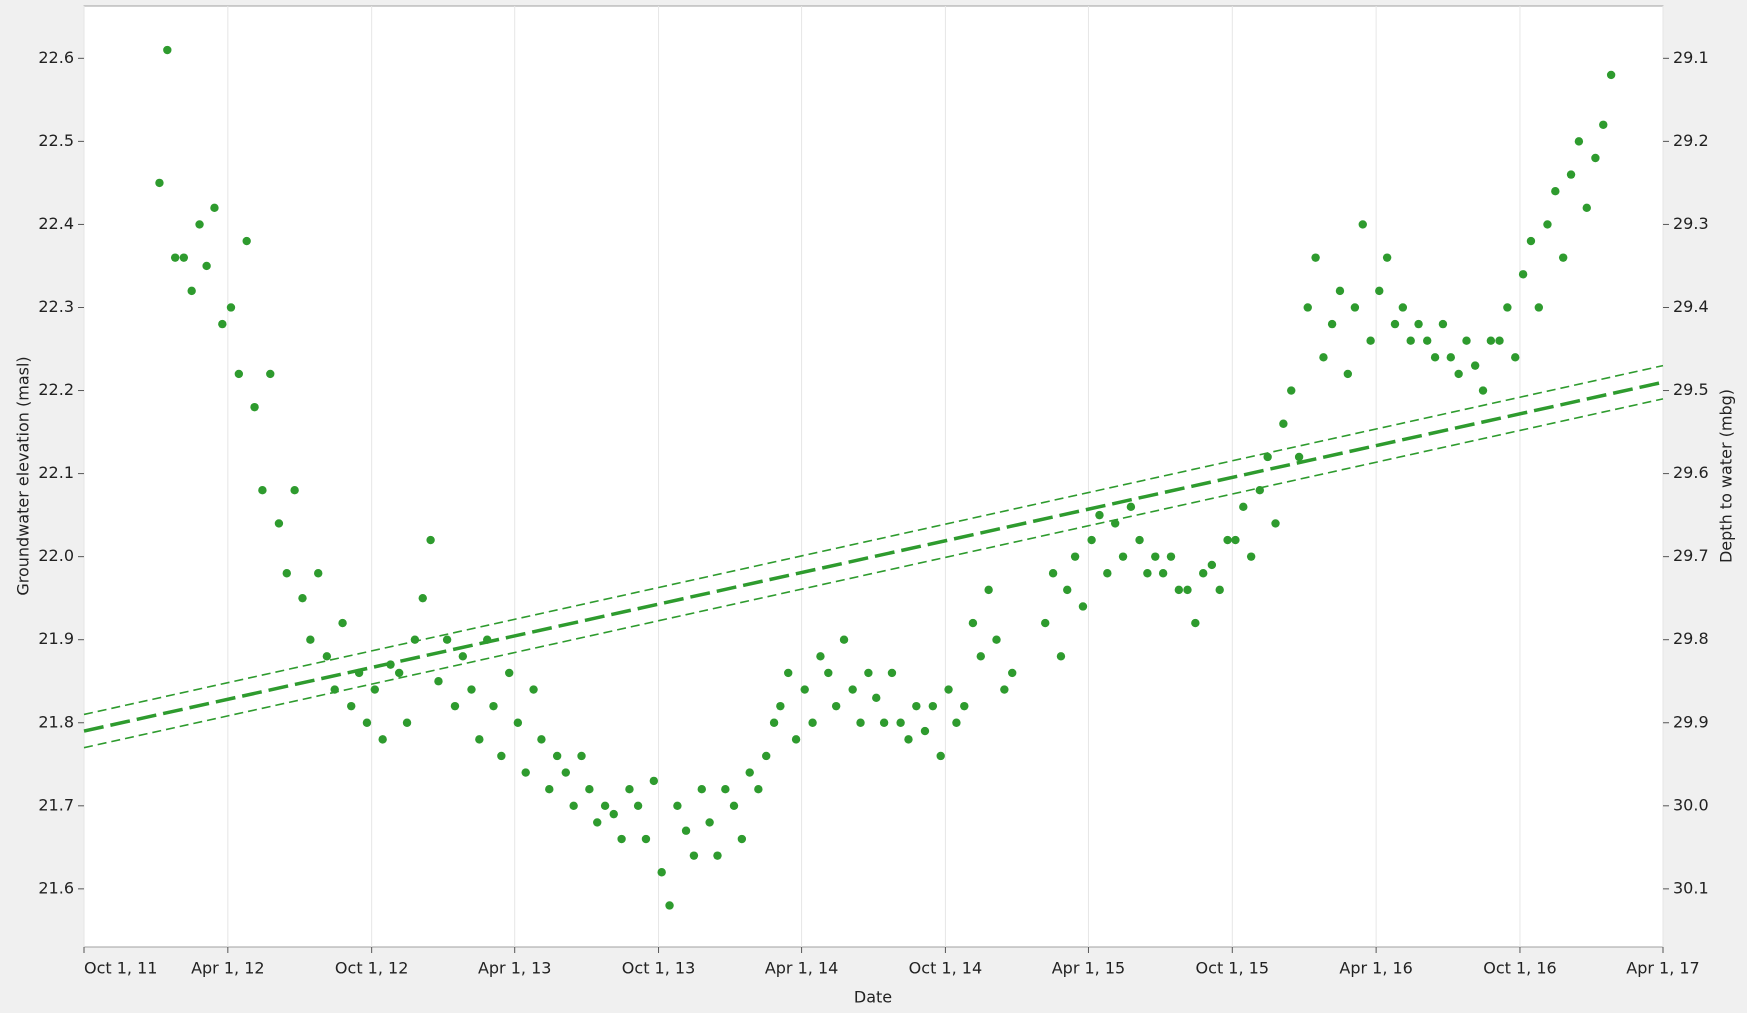 The height and width of the screenshot is (1013, 1747). What do you see at coordinates (1662, 968) in the screenshot?
I see `x-tick-label: Apr 1, 17` at bounding box center [1662, 968].